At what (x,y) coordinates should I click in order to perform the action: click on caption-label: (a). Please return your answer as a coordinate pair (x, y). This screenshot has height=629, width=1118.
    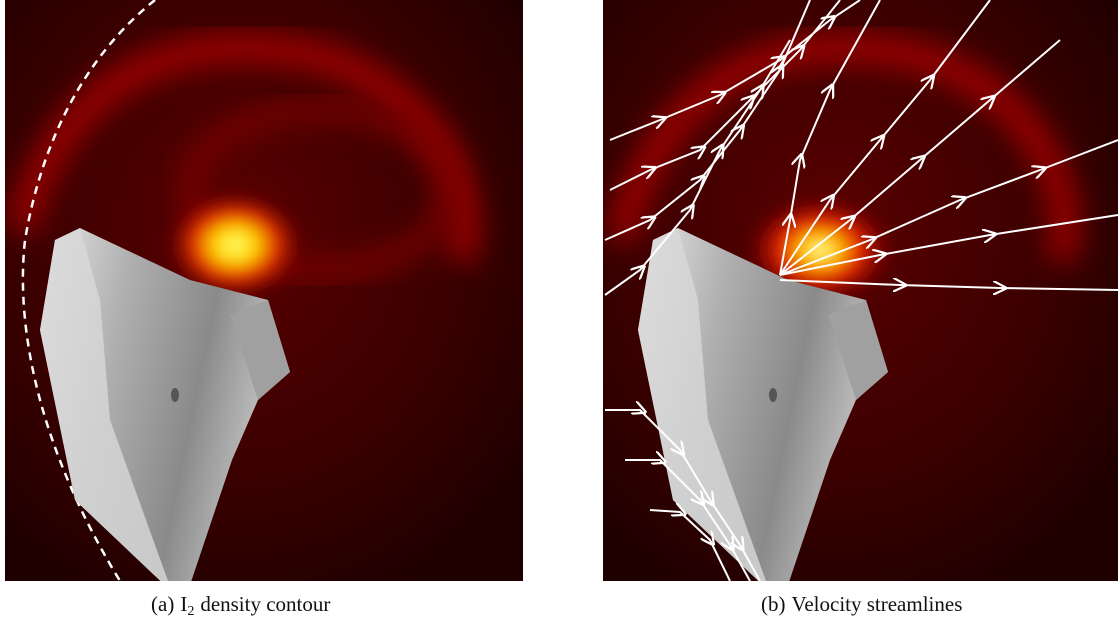
    Looking at the image, I should click on (163, 604).